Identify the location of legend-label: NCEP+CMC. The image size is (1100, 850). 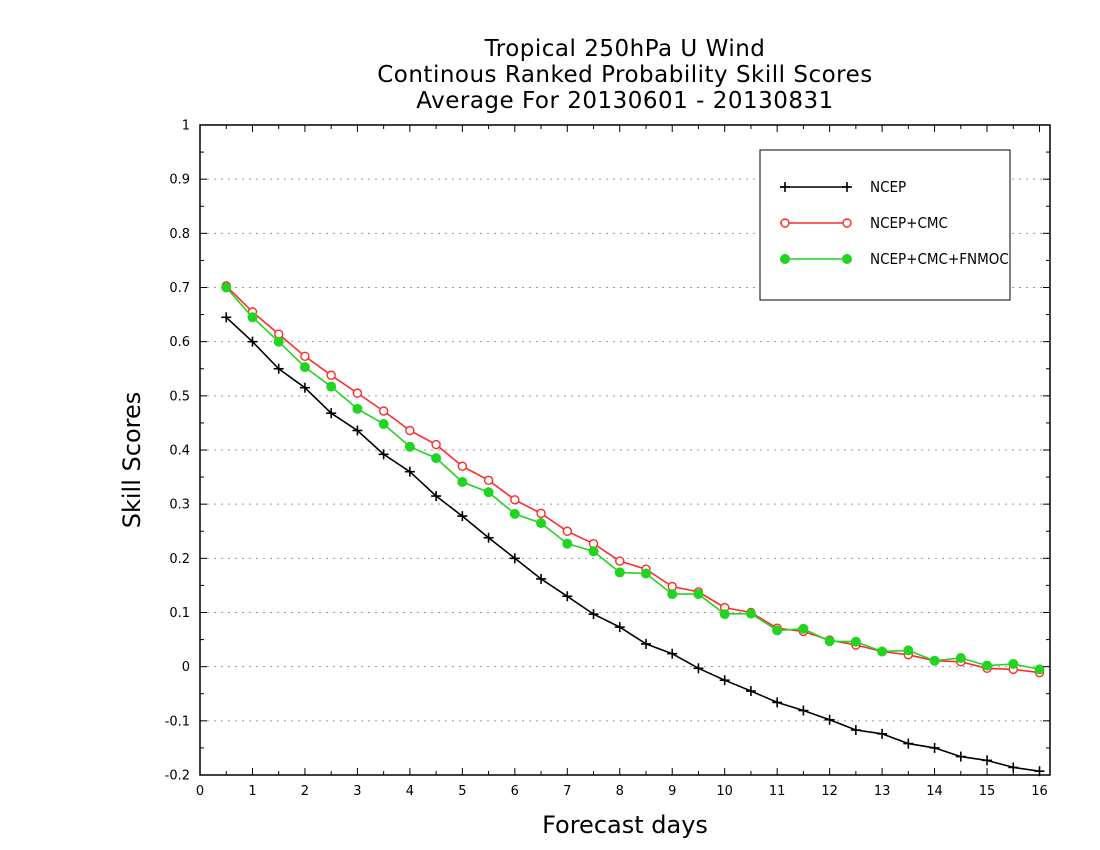
(909, 223).